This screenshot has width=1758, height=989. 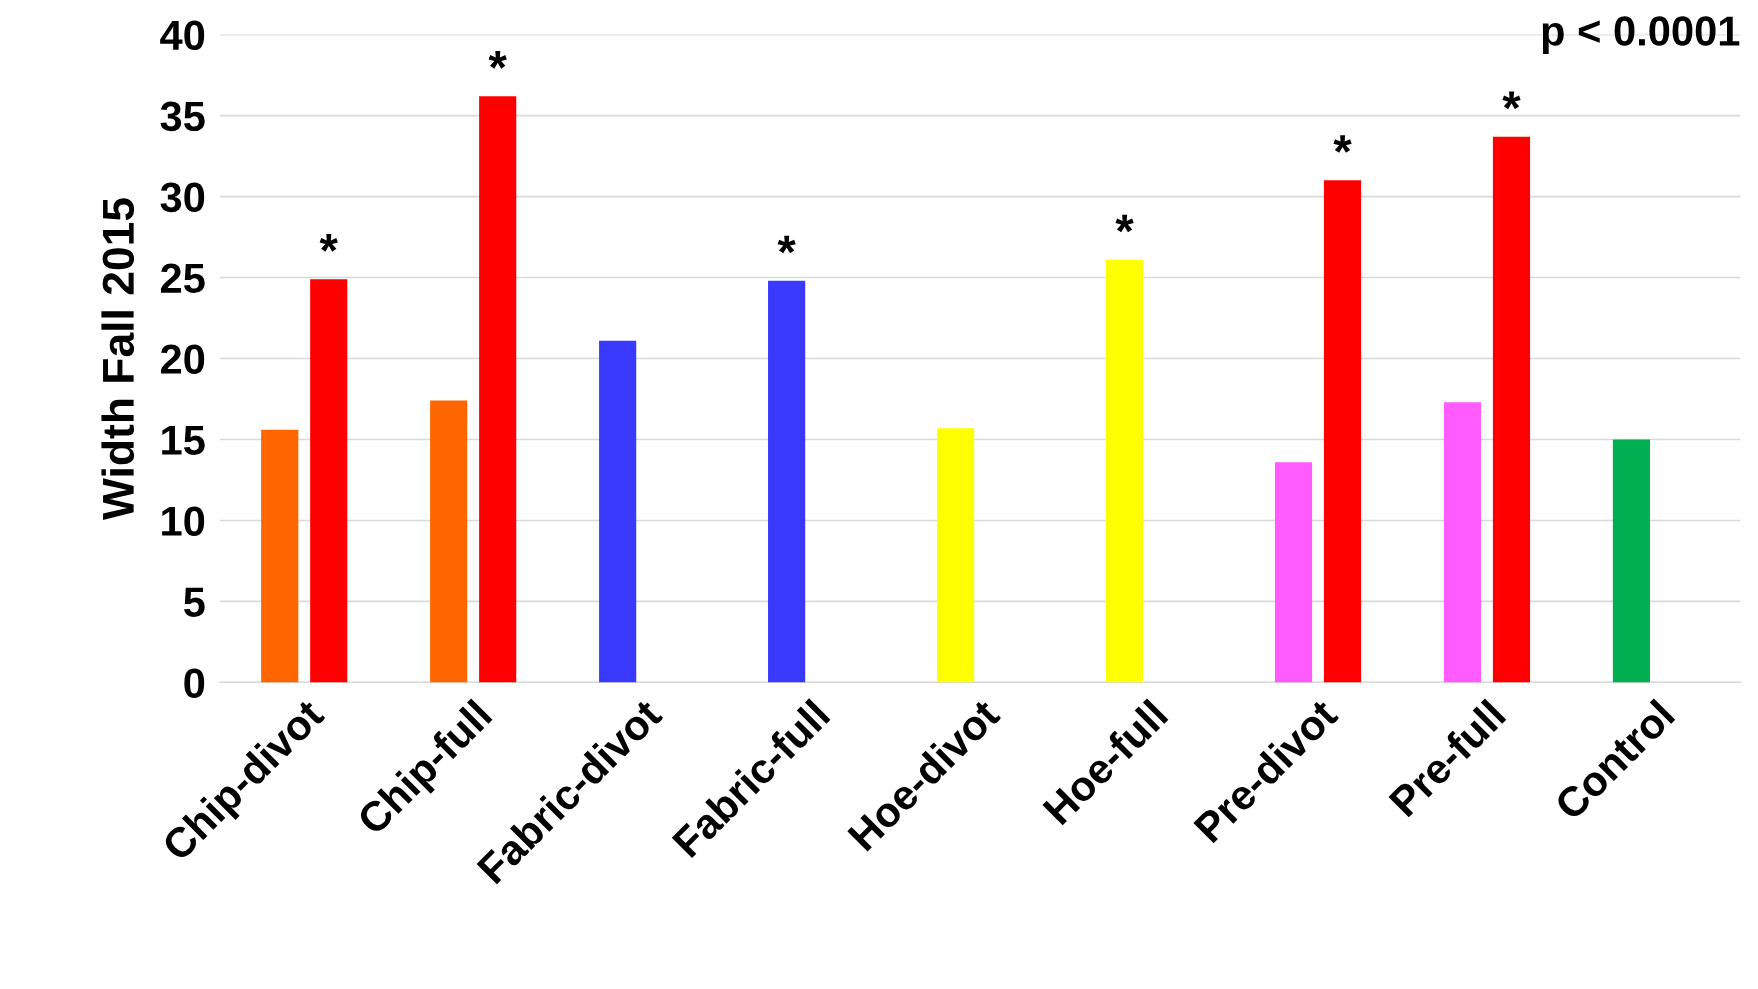 I want to click on y-axis-title: Width Fall 2015, so click(x=118, y=359).